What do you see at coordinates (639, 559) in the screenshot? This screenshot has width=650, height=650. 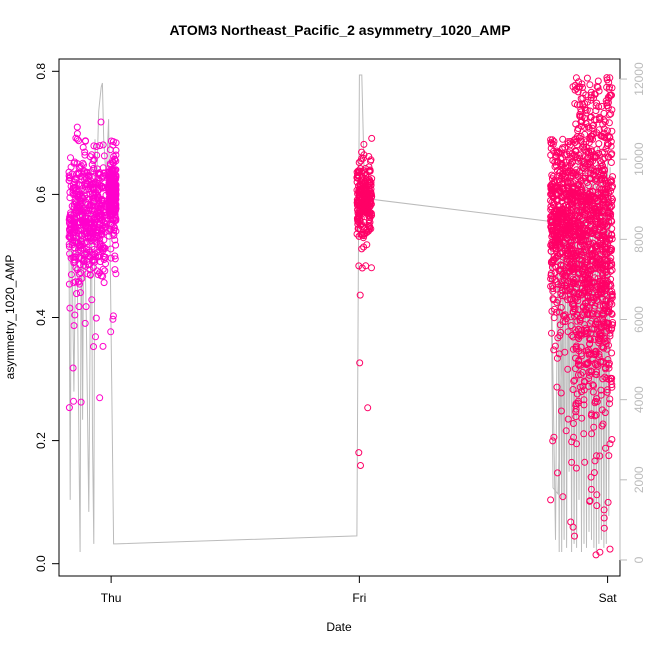 I see `y2-tick-label: 0` at bounding box center [639, 559].